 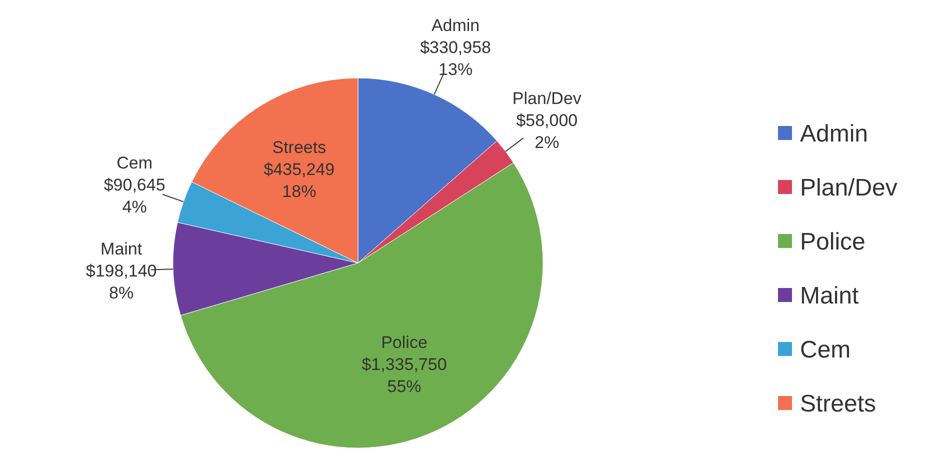 I want to click on slice-label: Cem, so click(x=134, y=162).